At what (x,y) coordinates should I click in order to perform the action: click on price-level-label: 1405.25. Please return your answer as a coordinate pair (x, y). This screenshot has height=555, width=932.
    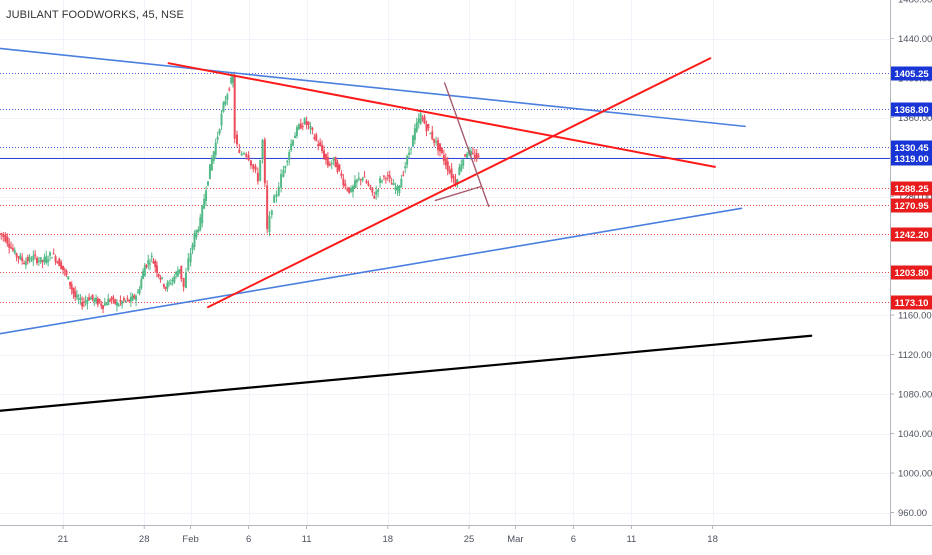
    Looking at the image, I should click on (911, 74).